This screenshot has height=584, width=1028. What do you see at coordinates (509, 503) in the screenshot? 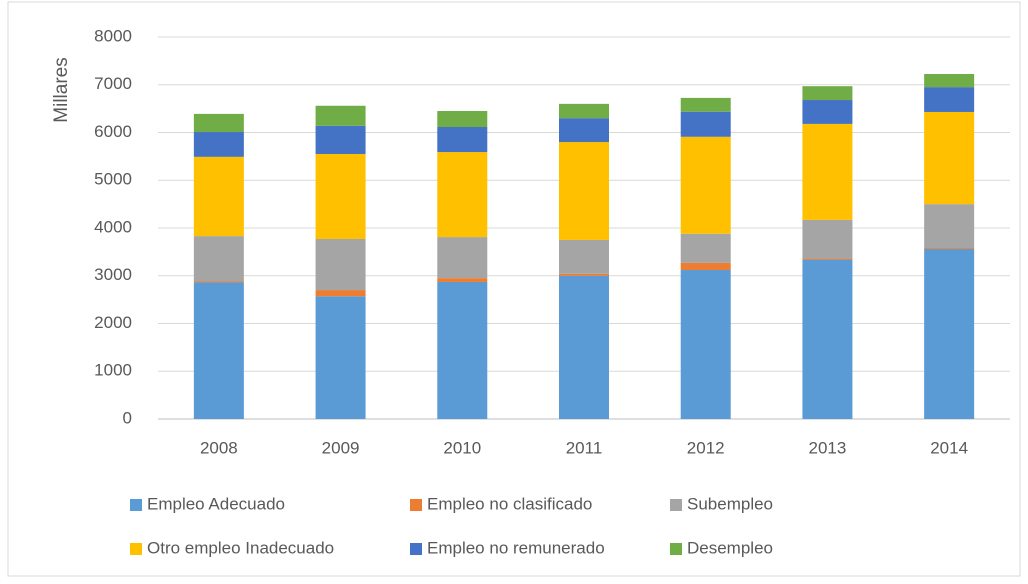
I see `legend-label: Empleo no clasificado` at bounding box center [509, 503].